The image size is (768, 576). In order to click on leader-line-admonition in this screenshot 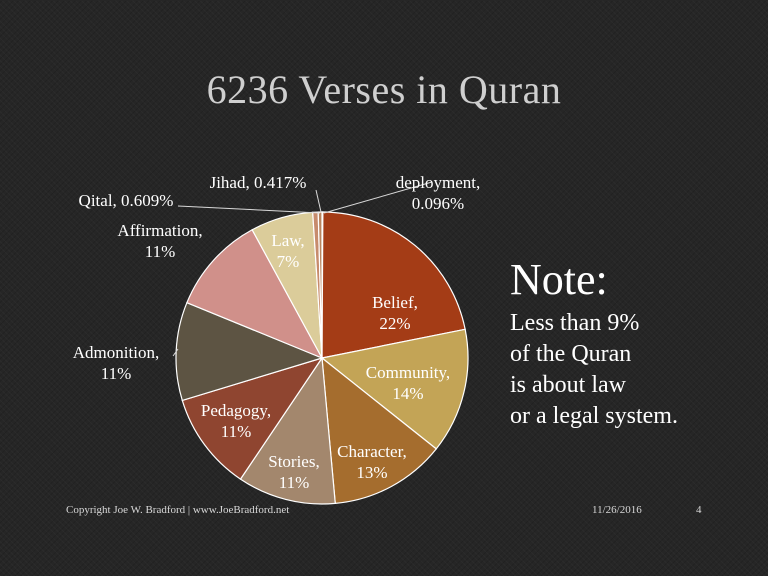, I will do `click(175, 352)`.